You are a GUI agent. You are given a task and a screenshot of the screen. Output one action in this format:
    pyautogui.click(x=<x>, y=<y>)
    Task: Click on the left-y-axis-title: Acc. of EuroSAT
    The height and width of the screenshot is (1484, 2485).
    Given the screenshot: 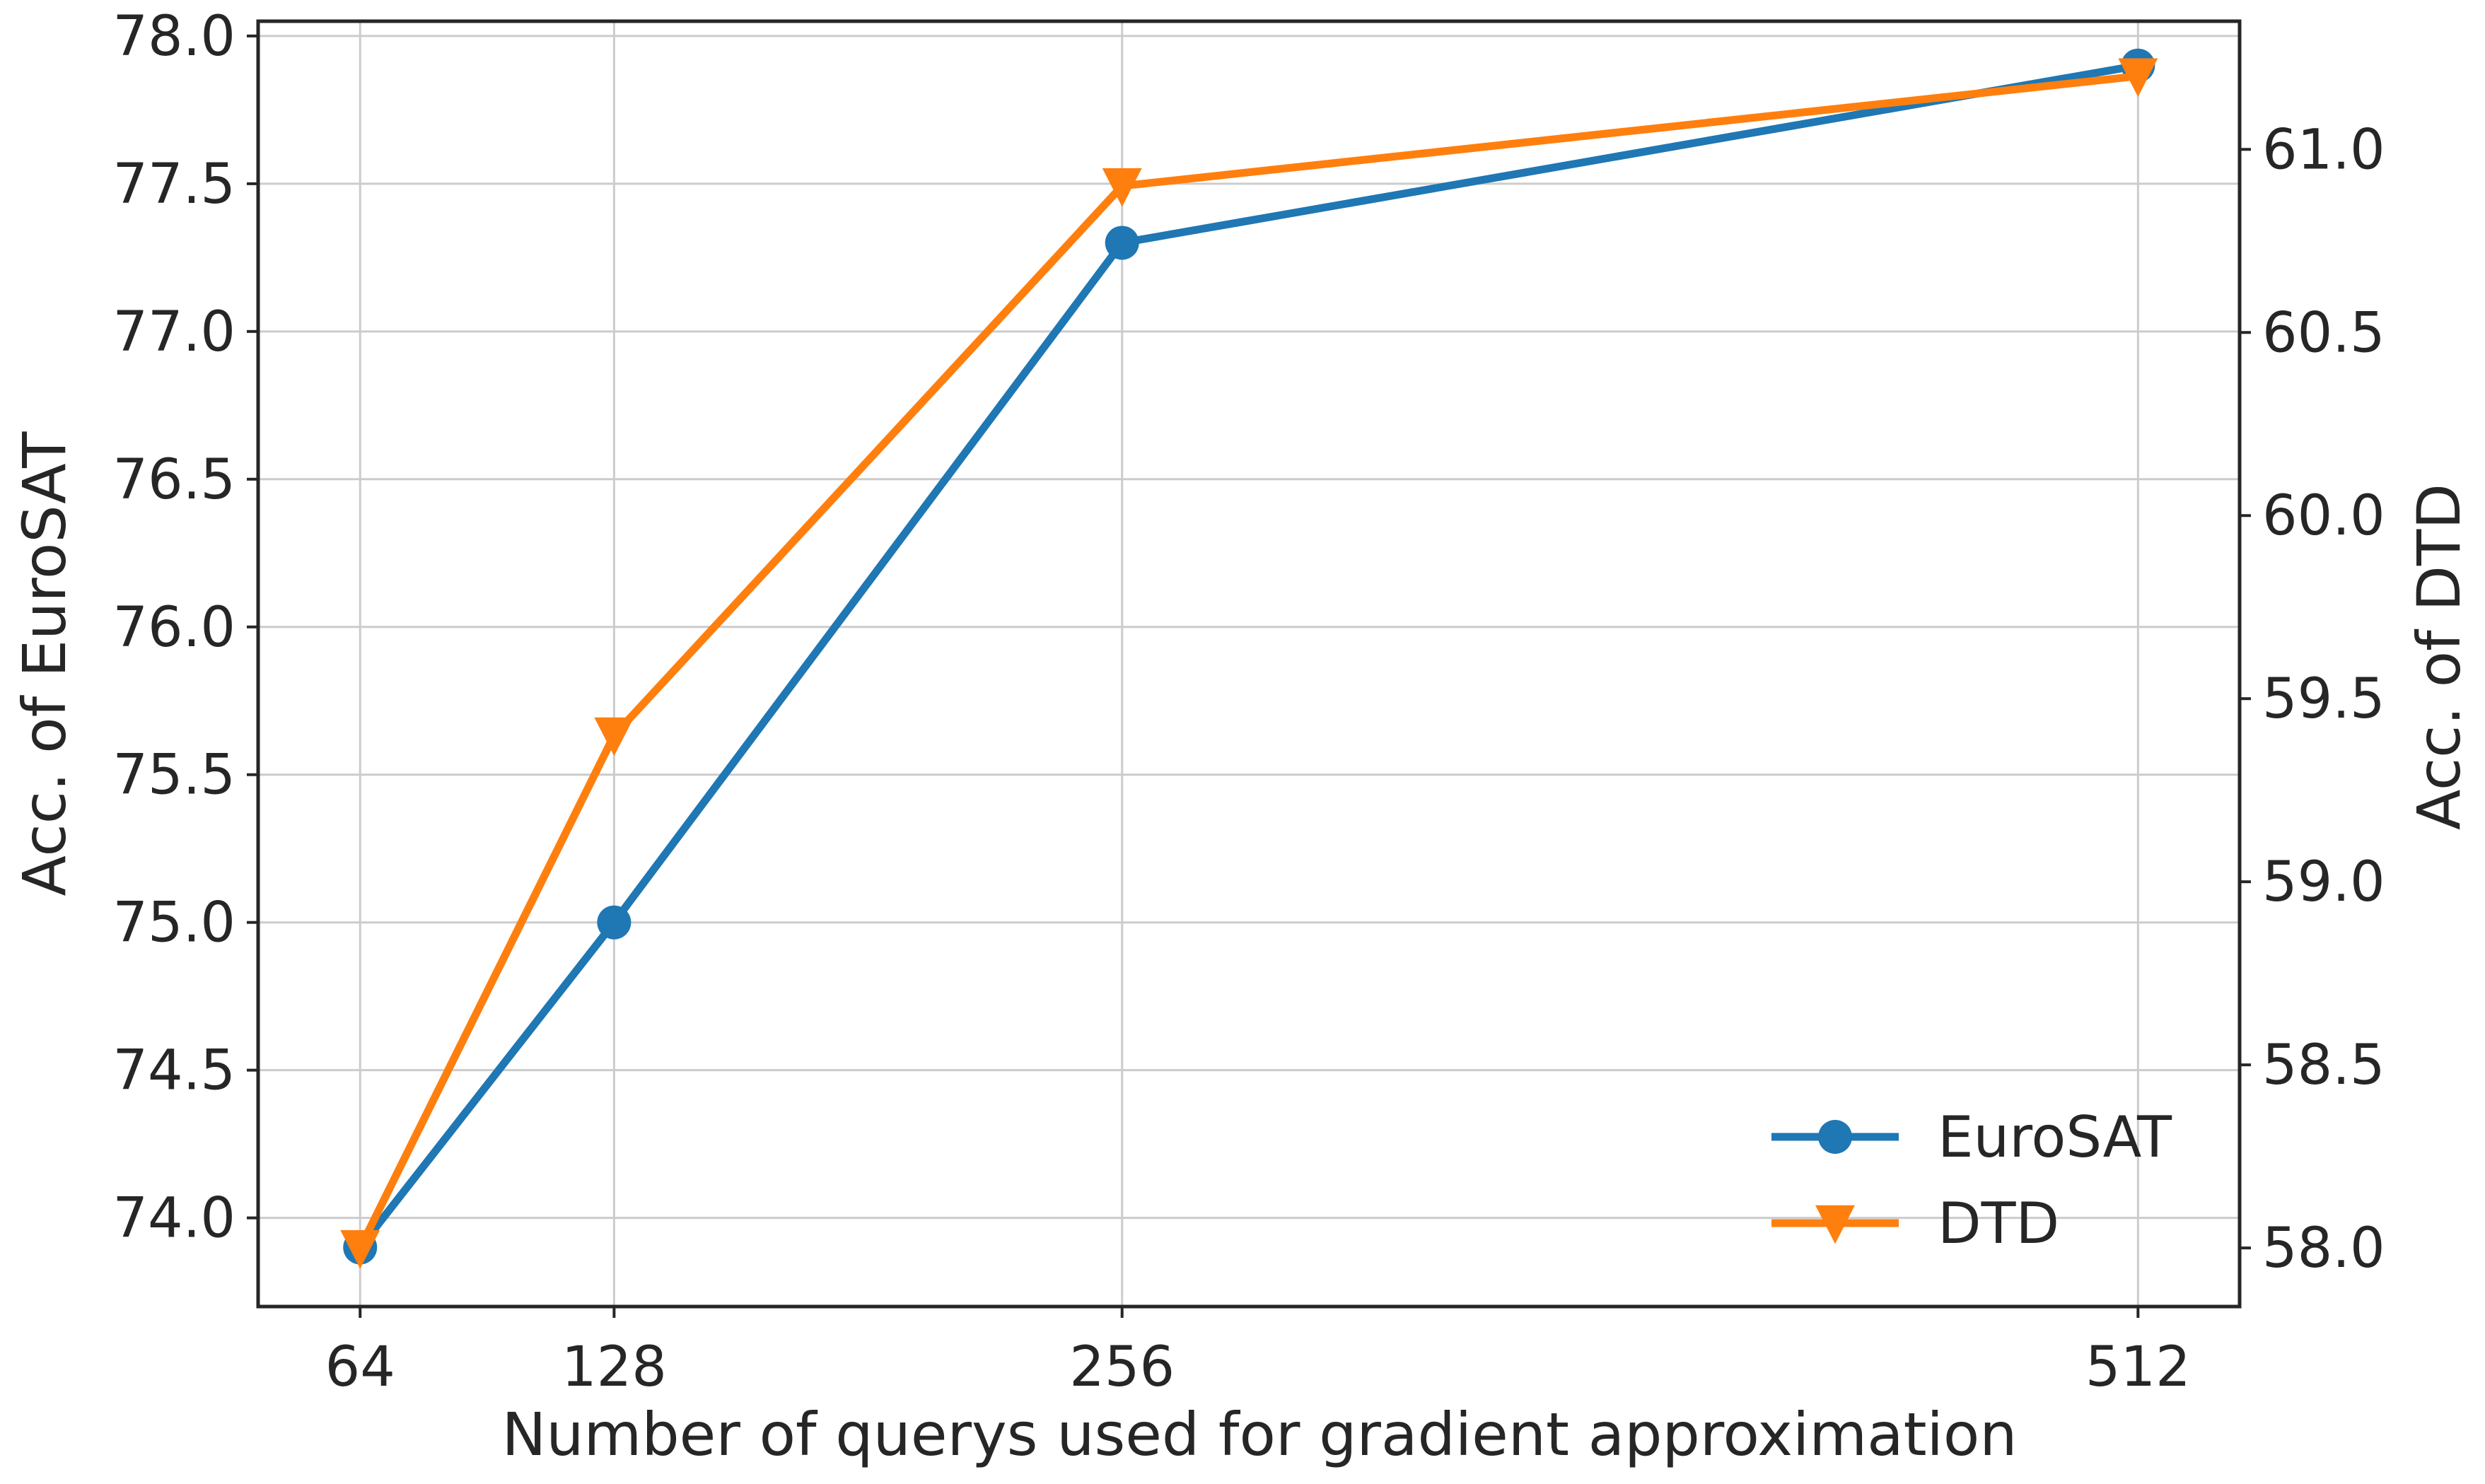 What is the action you would take?
    pyautogui.click(x=44, y=663)
    